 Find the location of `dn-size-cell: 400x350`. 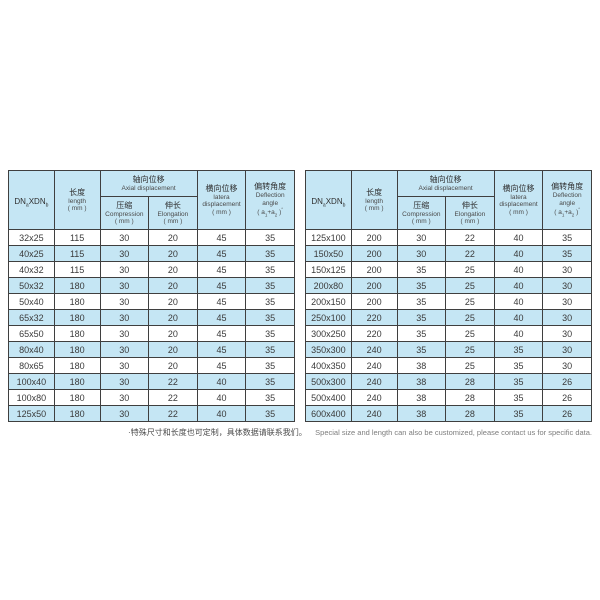

dn-size-cell: 400x350 is located at coordinates (328, 365).